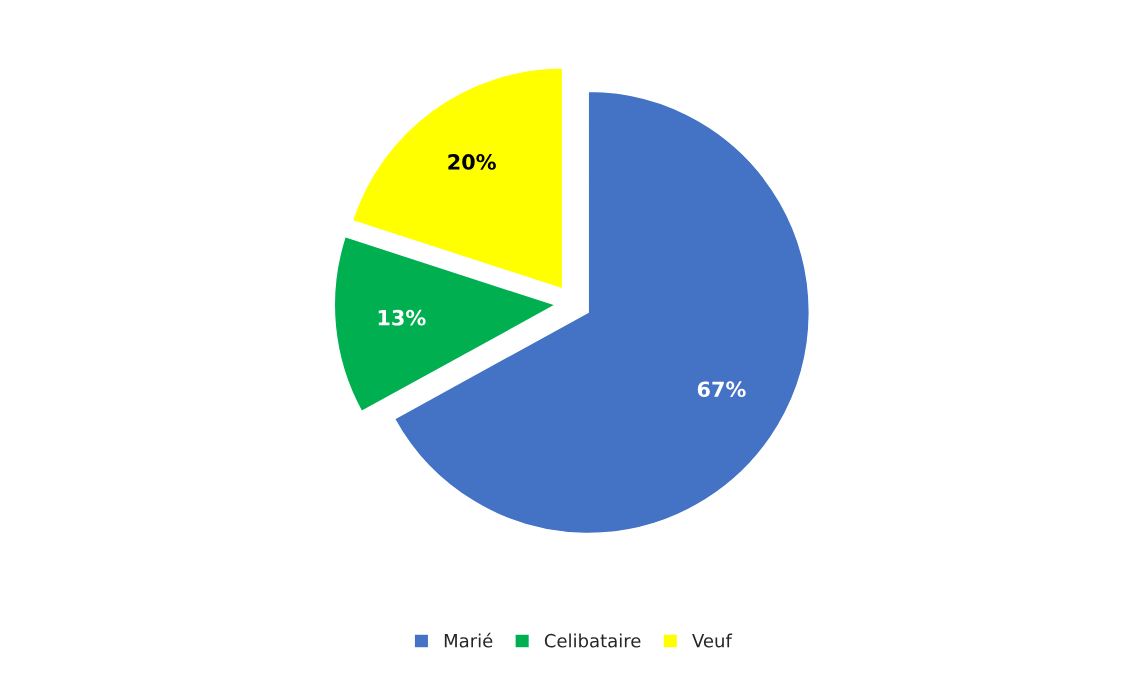 The image size is (1146, 674). What do you see at coordinates (402, 317) in the screenshot?
I see `data-label: 13%` at bounding box center [402, 317].